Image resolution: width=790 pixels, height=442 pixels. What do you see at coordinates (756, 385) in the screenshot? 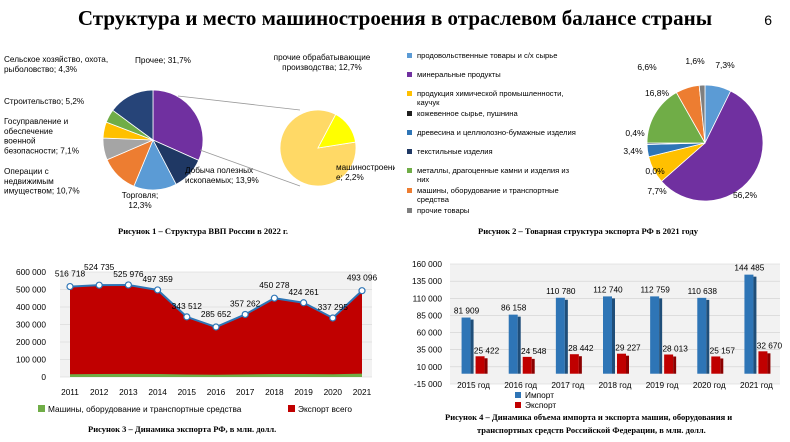
I see `x-tick-label-6: 2021 год` at bounding box center [756, 385].